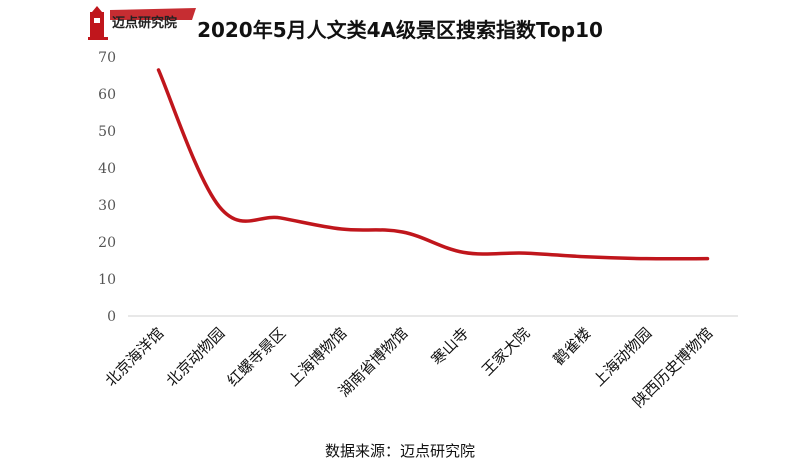  What do you see at coordinates (98, 23) in the screenshot?
I see `lighthouse-icon` at bounding box center [98, 23].